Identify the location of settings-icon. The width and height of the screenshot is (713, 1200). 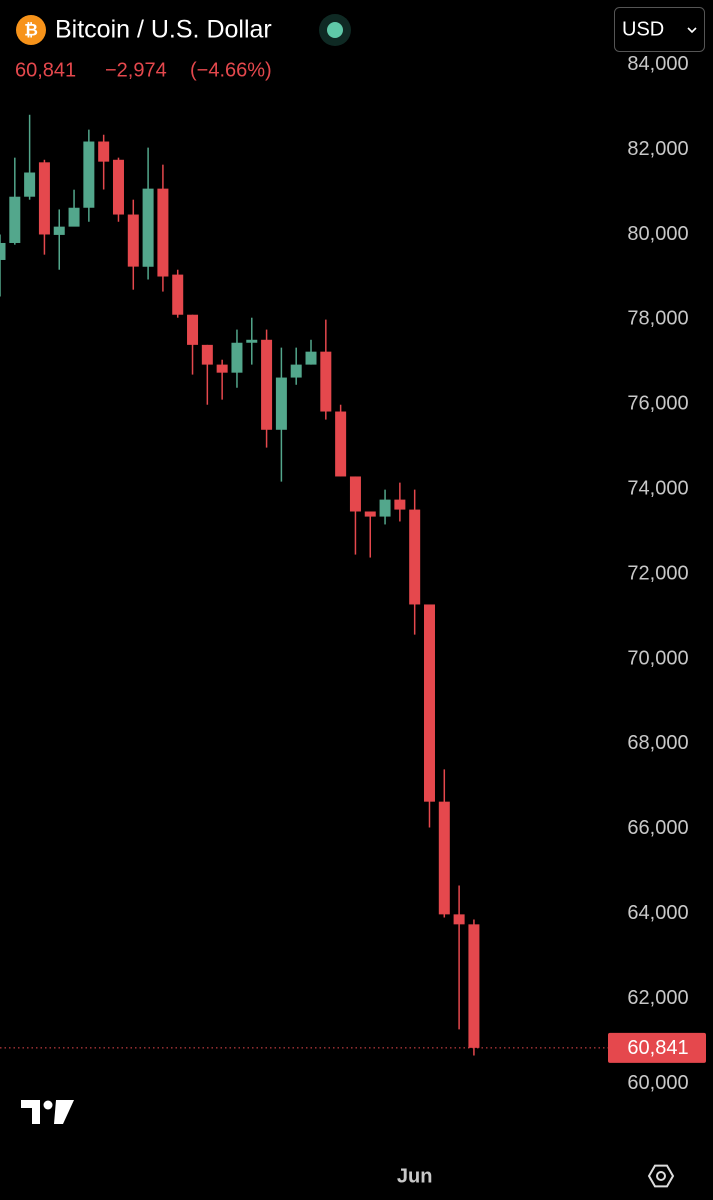
(661, 1176).